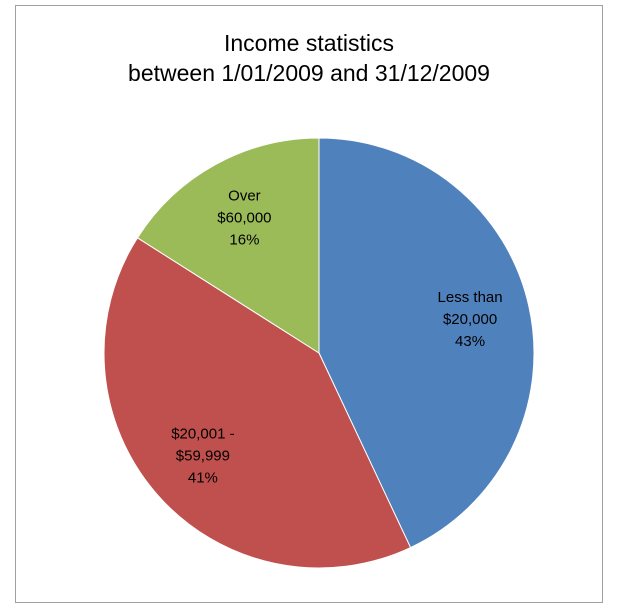 This screenshot has width=621, height=608. I want to click on pie-slice-percent: 43%, so click(470, 341).